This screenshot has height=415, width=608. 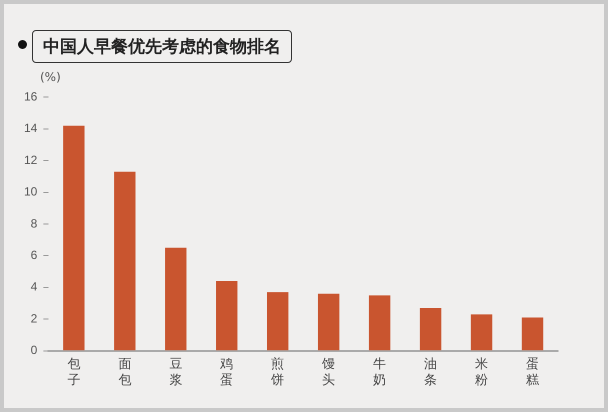 I want to click on y-tick-label: 16, so click(x=31, y=97).